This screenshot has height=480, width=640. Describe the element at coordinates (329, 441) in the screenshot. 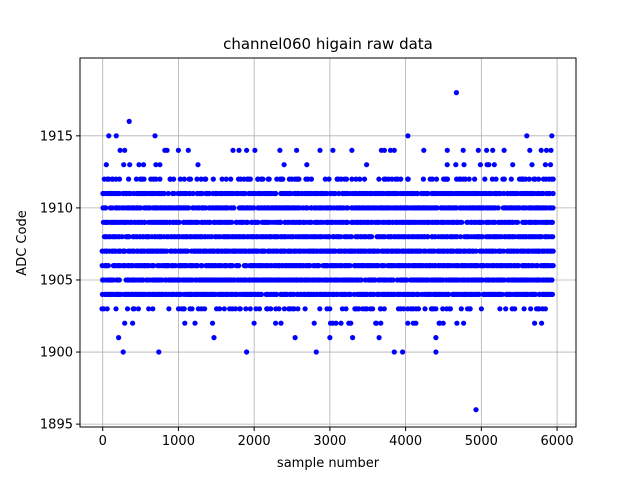

I see `x-tick-label: 3000` at that location.